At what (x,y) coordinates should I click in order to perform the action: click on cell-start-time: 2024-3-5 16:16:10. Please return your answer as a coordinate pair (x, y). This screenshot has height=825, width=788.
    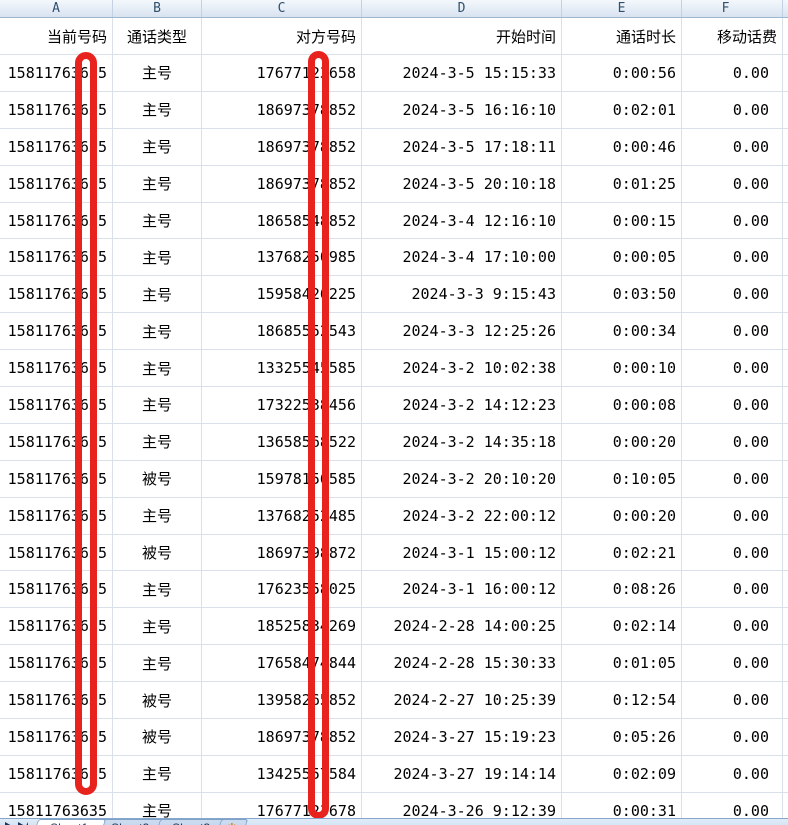
    Looking at the image, I should click on (462, 109).